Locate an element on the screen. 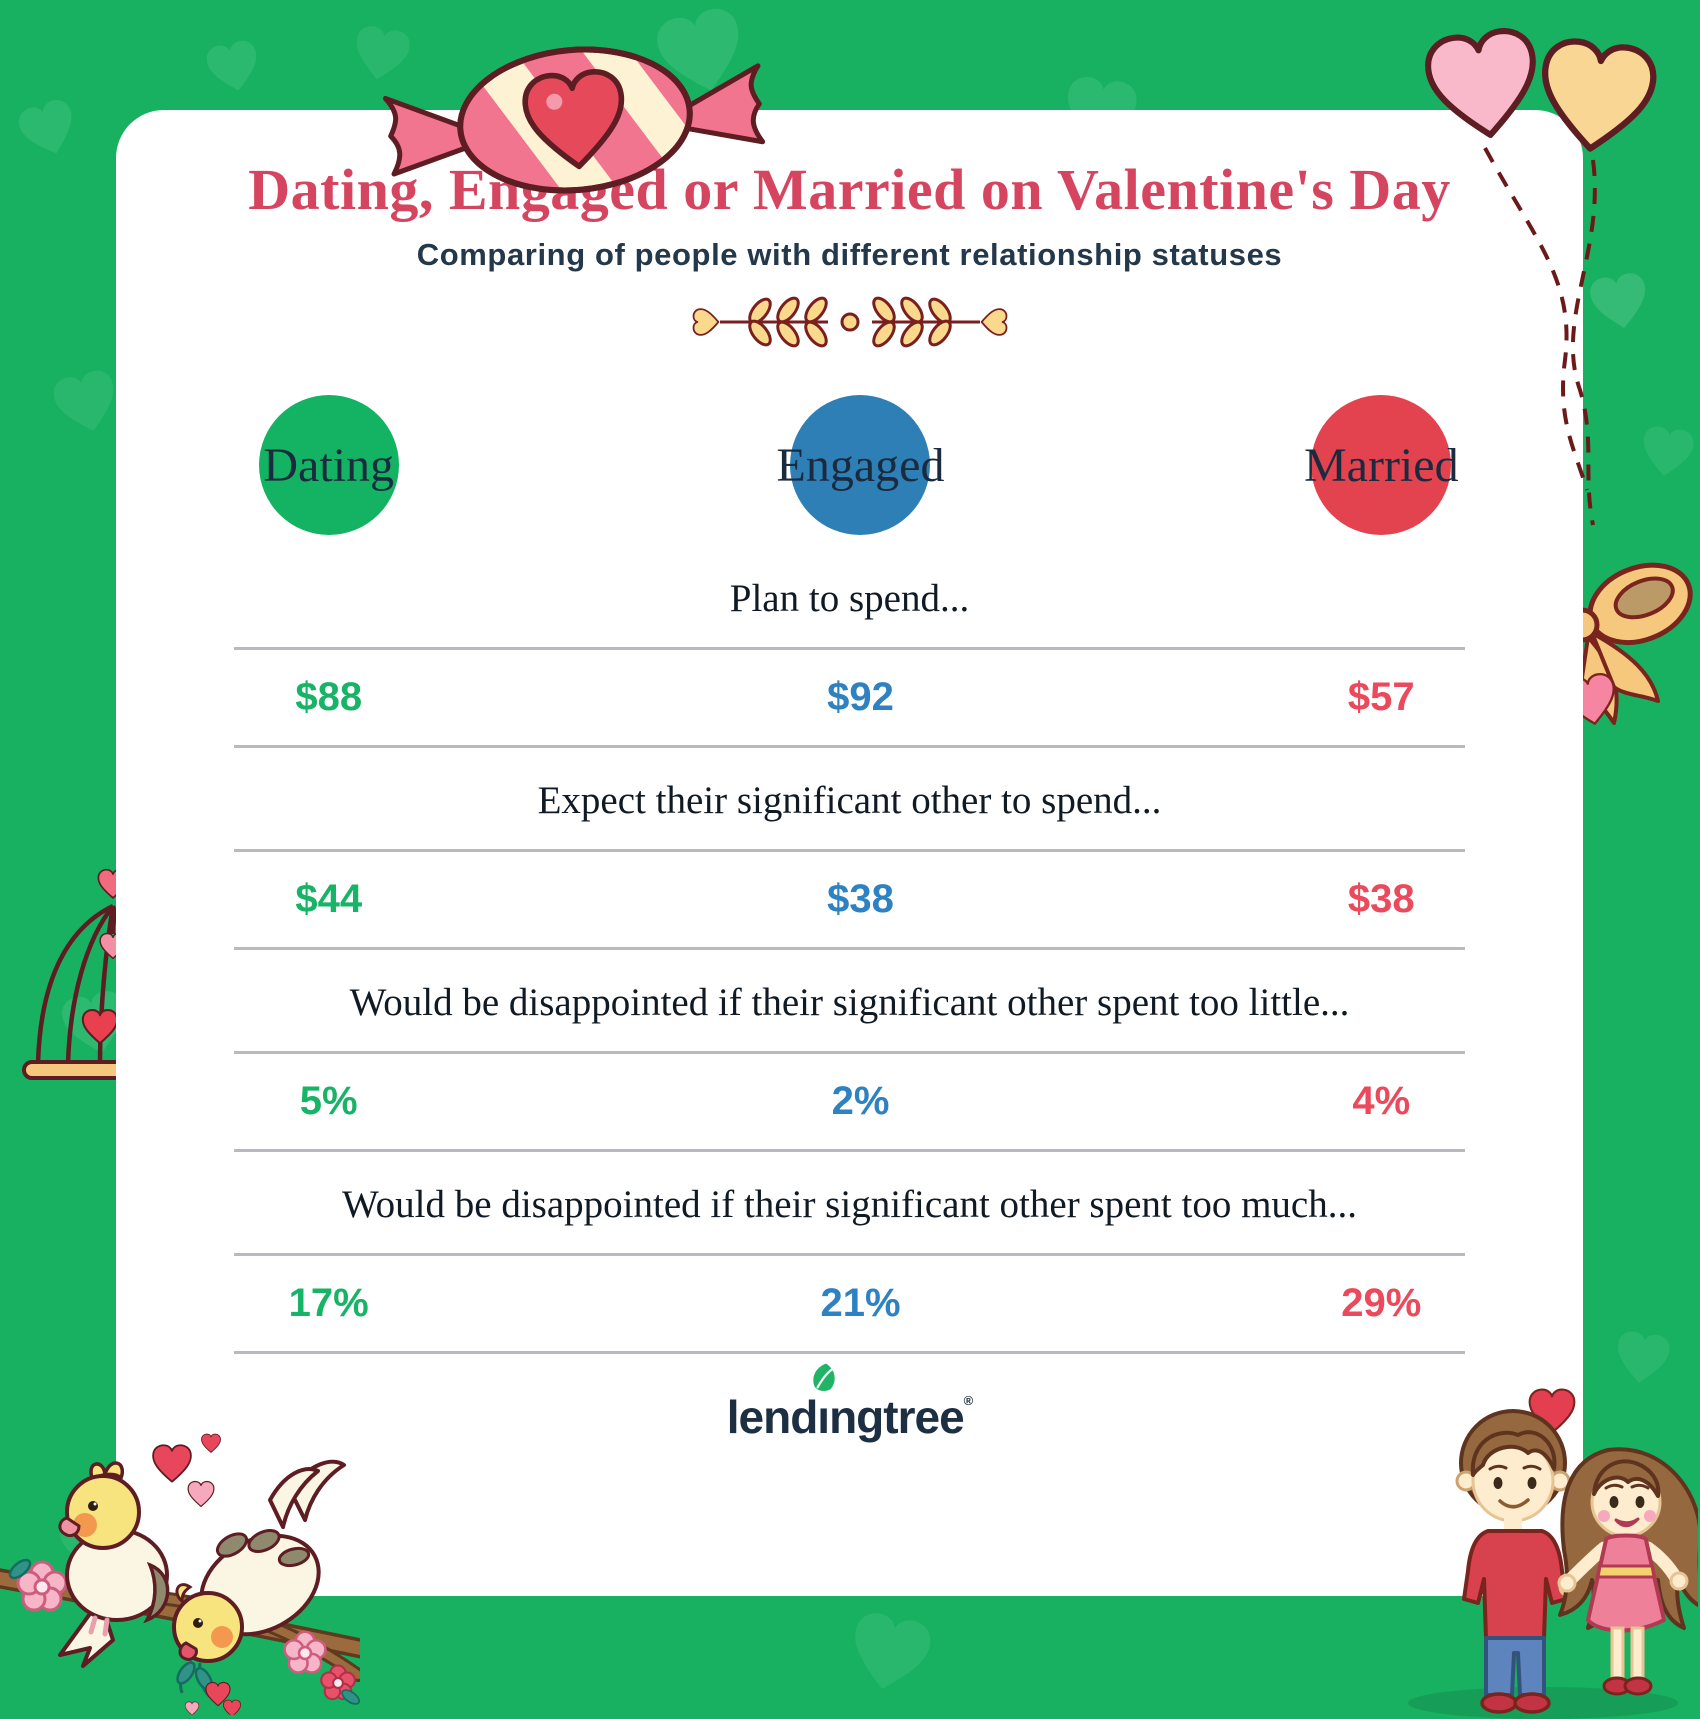 Image resolution: width=1700 pixels, height=1719 pixels. logo-text-prefix: lend is located at coordinates (772, 1417).